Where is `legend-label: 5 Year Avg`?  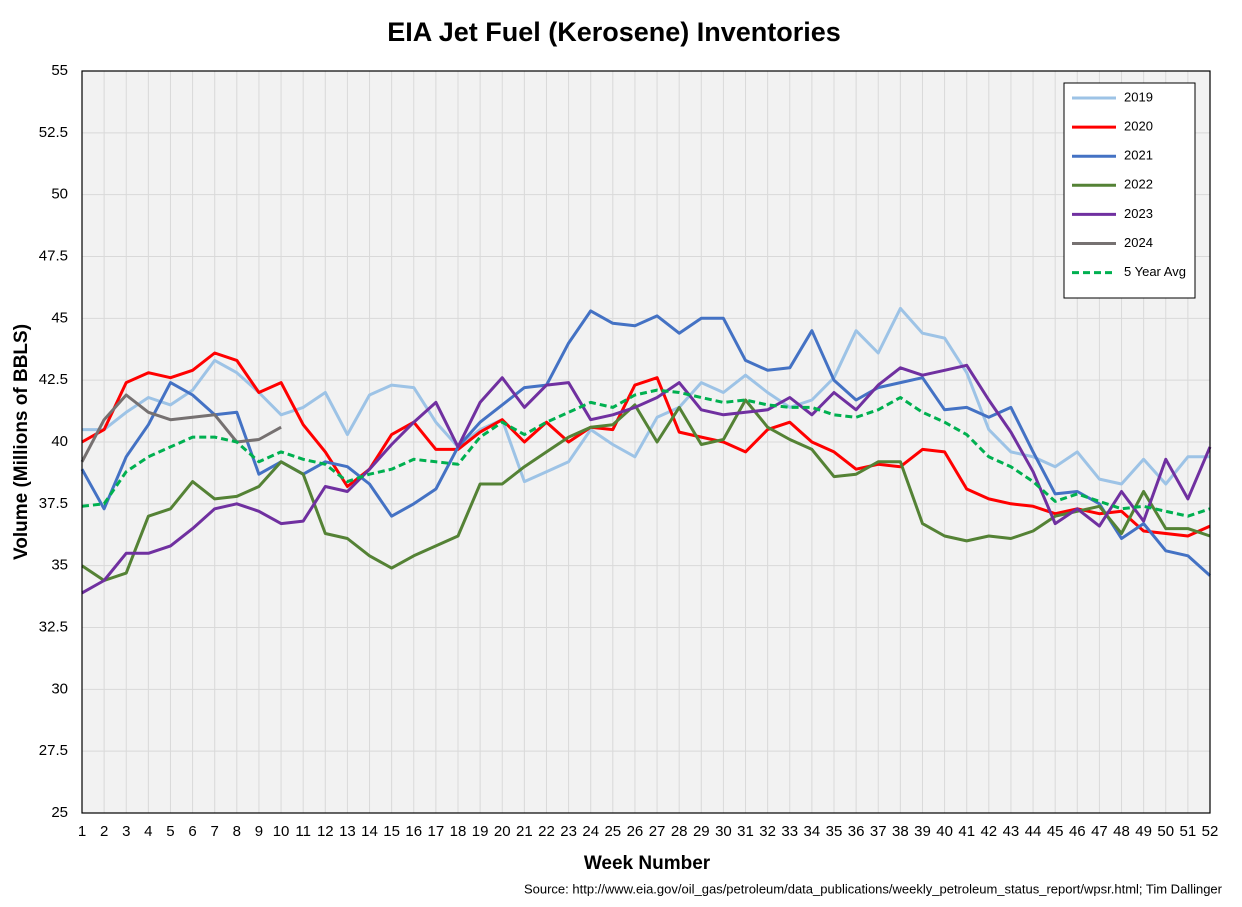
legend-label: 5 Year Avg is located at coordinates (1155, 271).